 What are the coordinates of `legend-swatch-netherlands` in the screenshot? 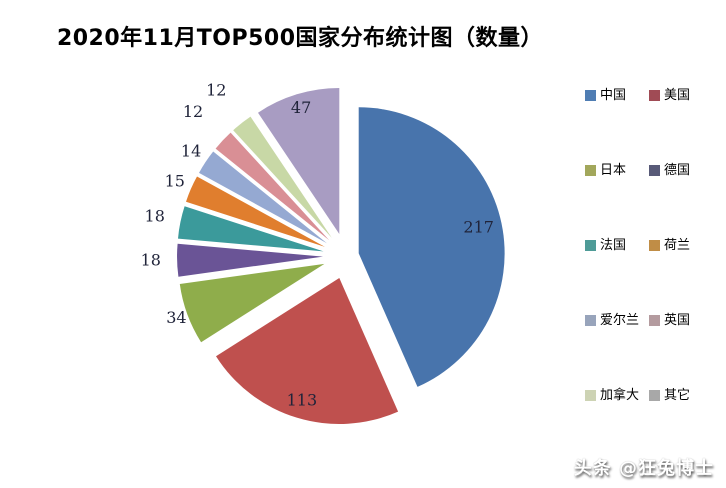 It's located at (654, 245).